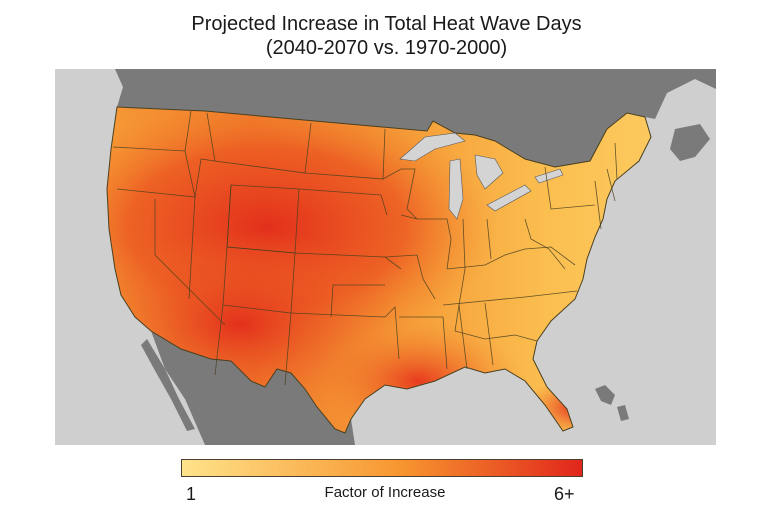 The width and height of the screenshot is (773, 520). Describe the element at coordinates (385, 492) in the screenshot. I see `colorbar-title: Factor of Increase` at that location.